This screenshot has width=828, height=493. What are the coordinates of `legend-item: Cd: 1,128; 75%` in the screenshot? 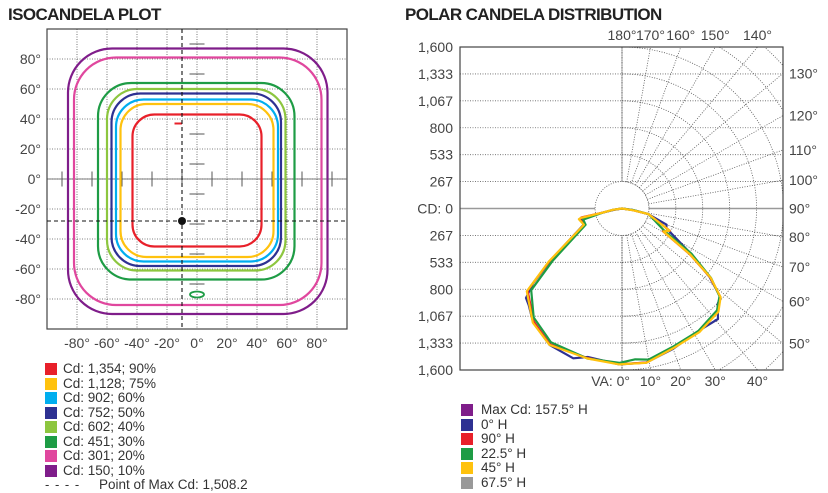 It's located at (146, 383).